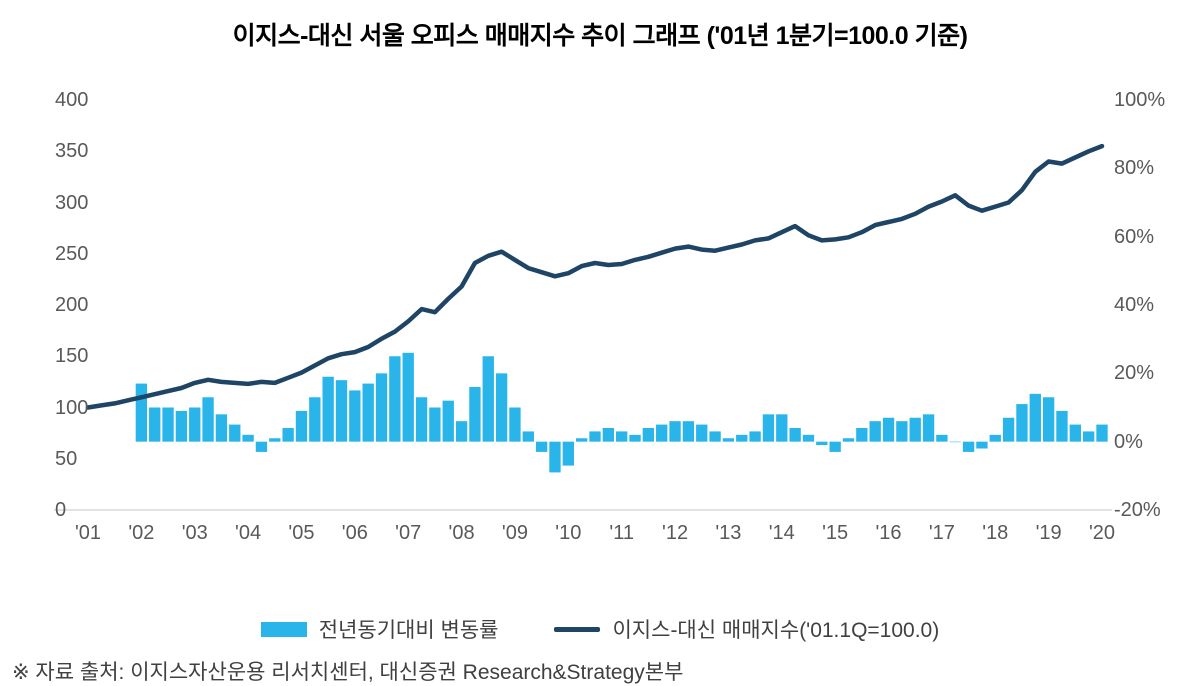 Image resolution: width=1200 pixels, height=686 pixels. I want to click on y-right-tick: 0%, so click(1128, 441).